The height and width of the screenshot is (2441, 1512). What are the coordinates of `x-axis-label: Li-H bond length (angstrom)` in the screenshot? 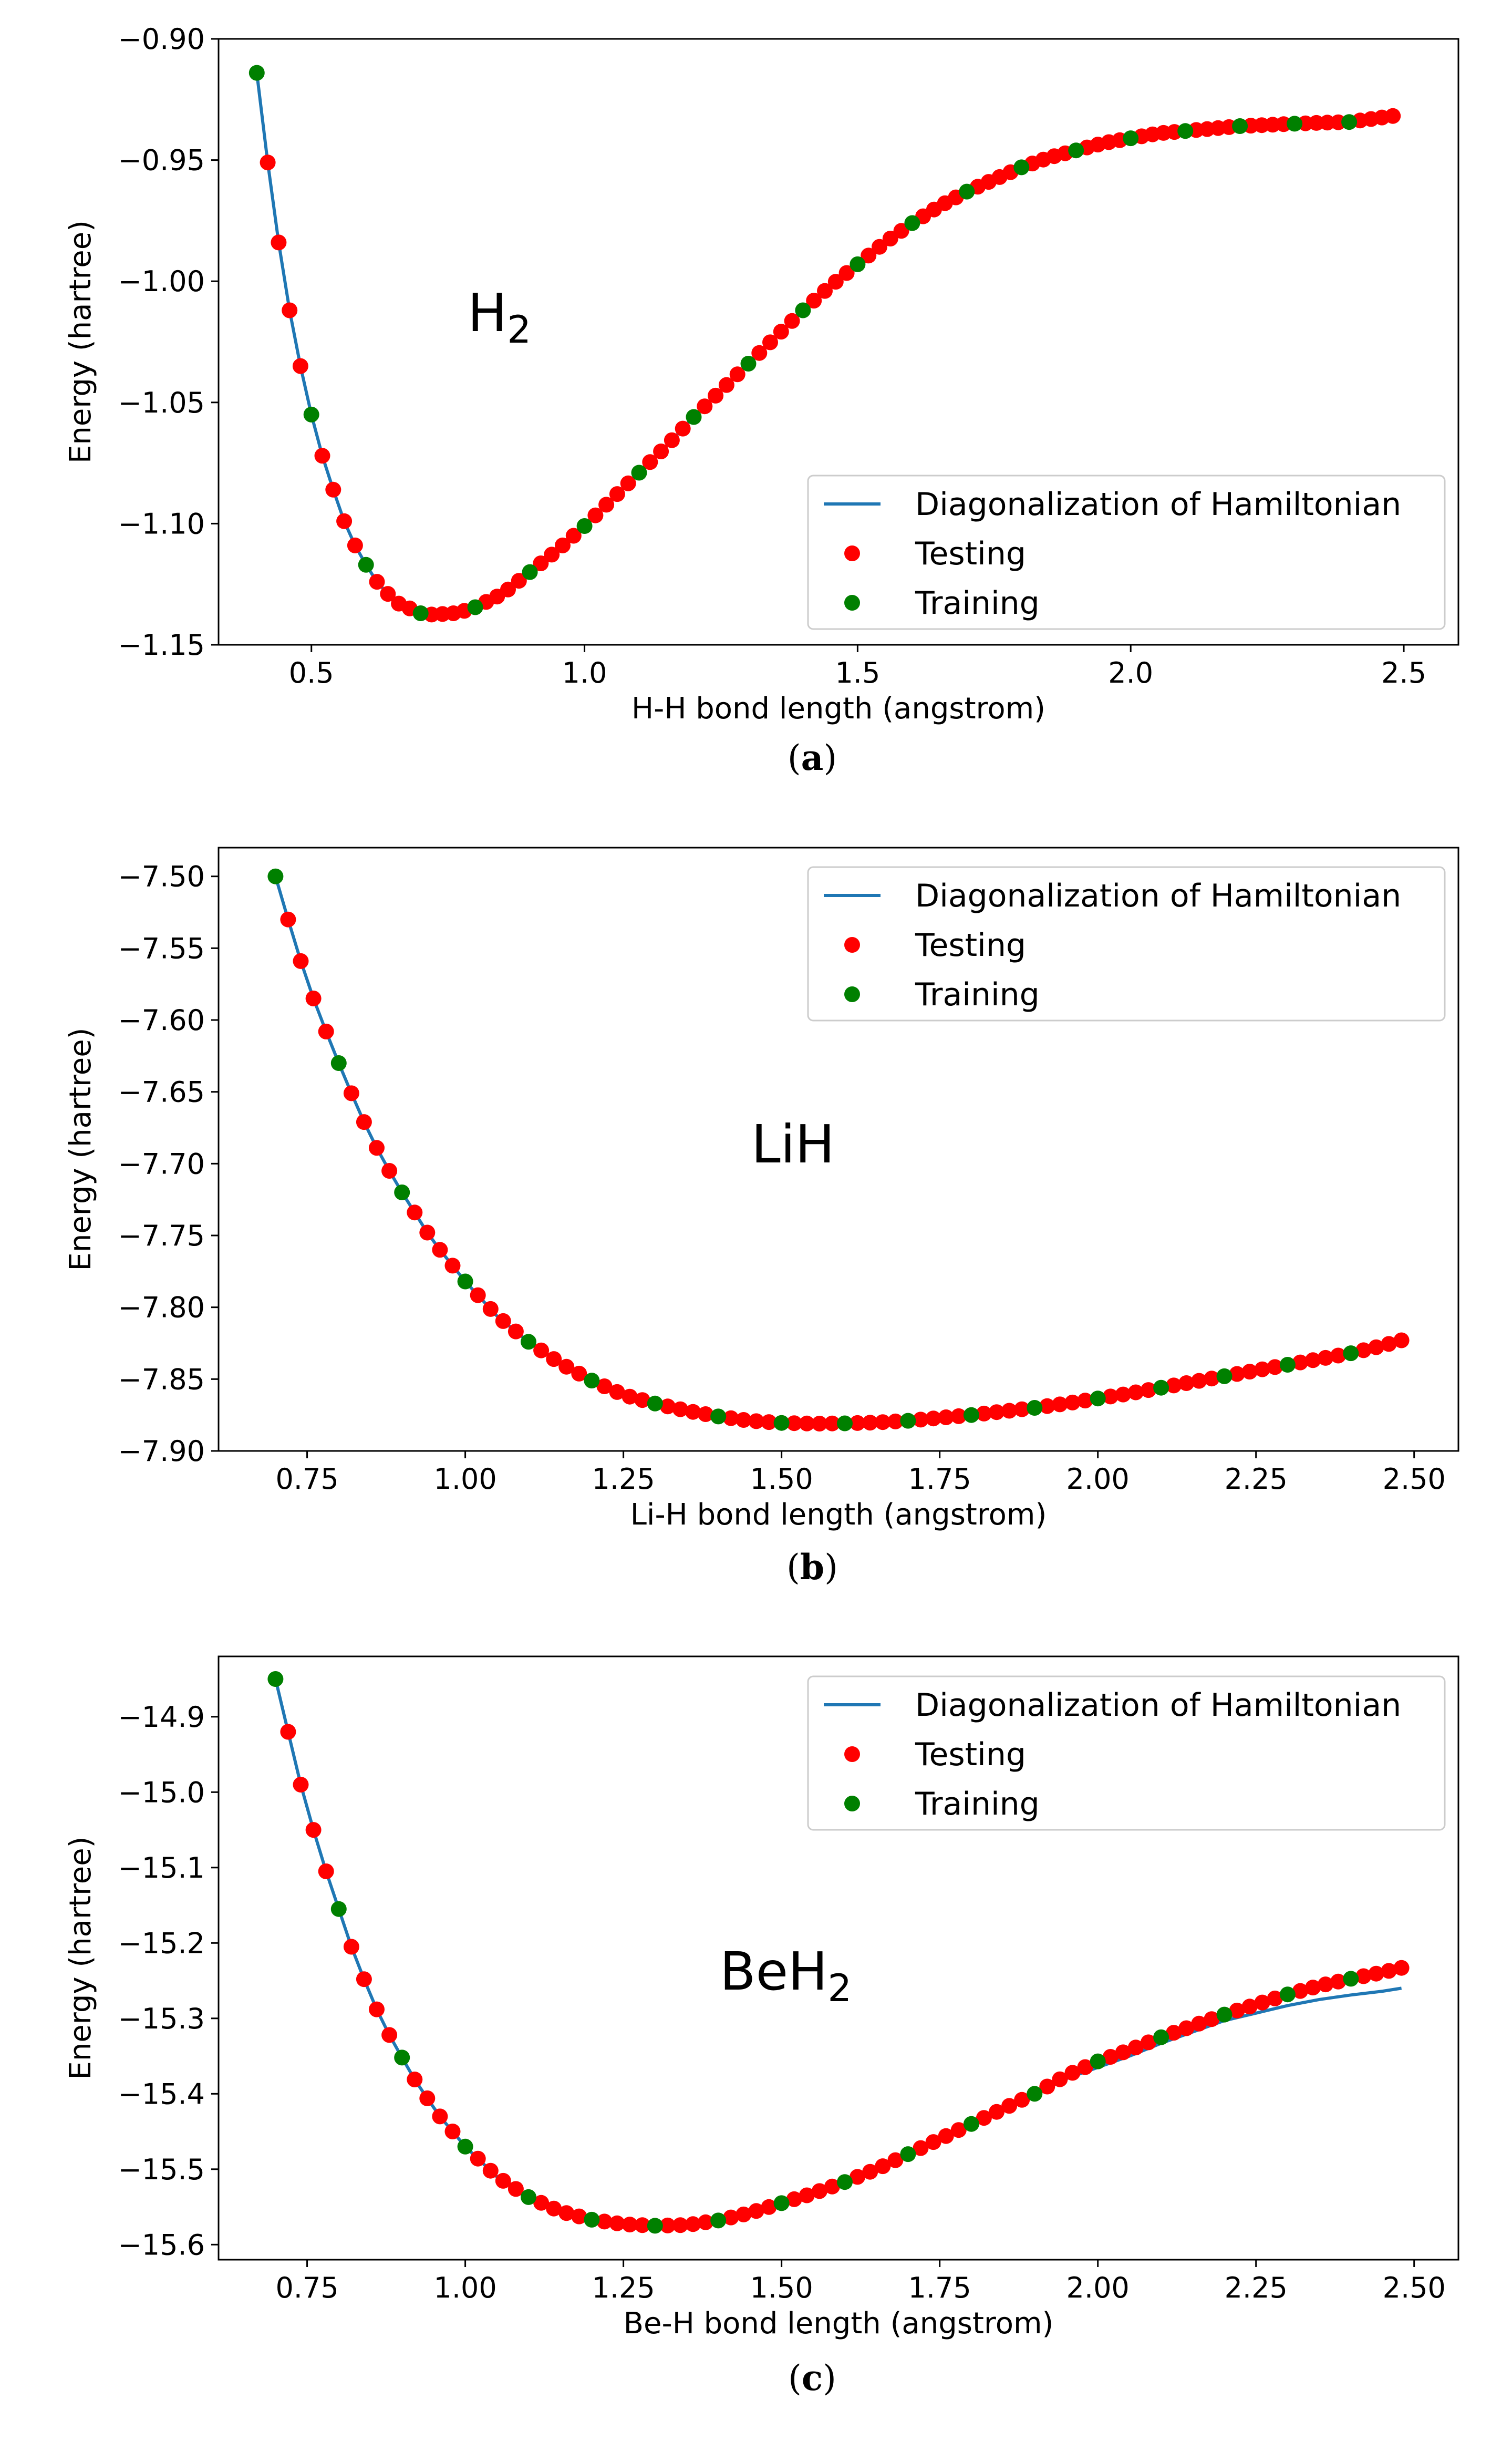 It's located at (838, 1515).